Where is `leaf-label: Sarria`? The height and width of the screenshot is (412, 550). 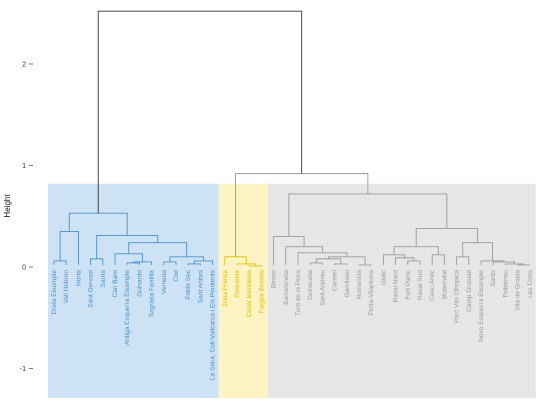
leaf-label: Sarria is located at coordinates (103, 279).